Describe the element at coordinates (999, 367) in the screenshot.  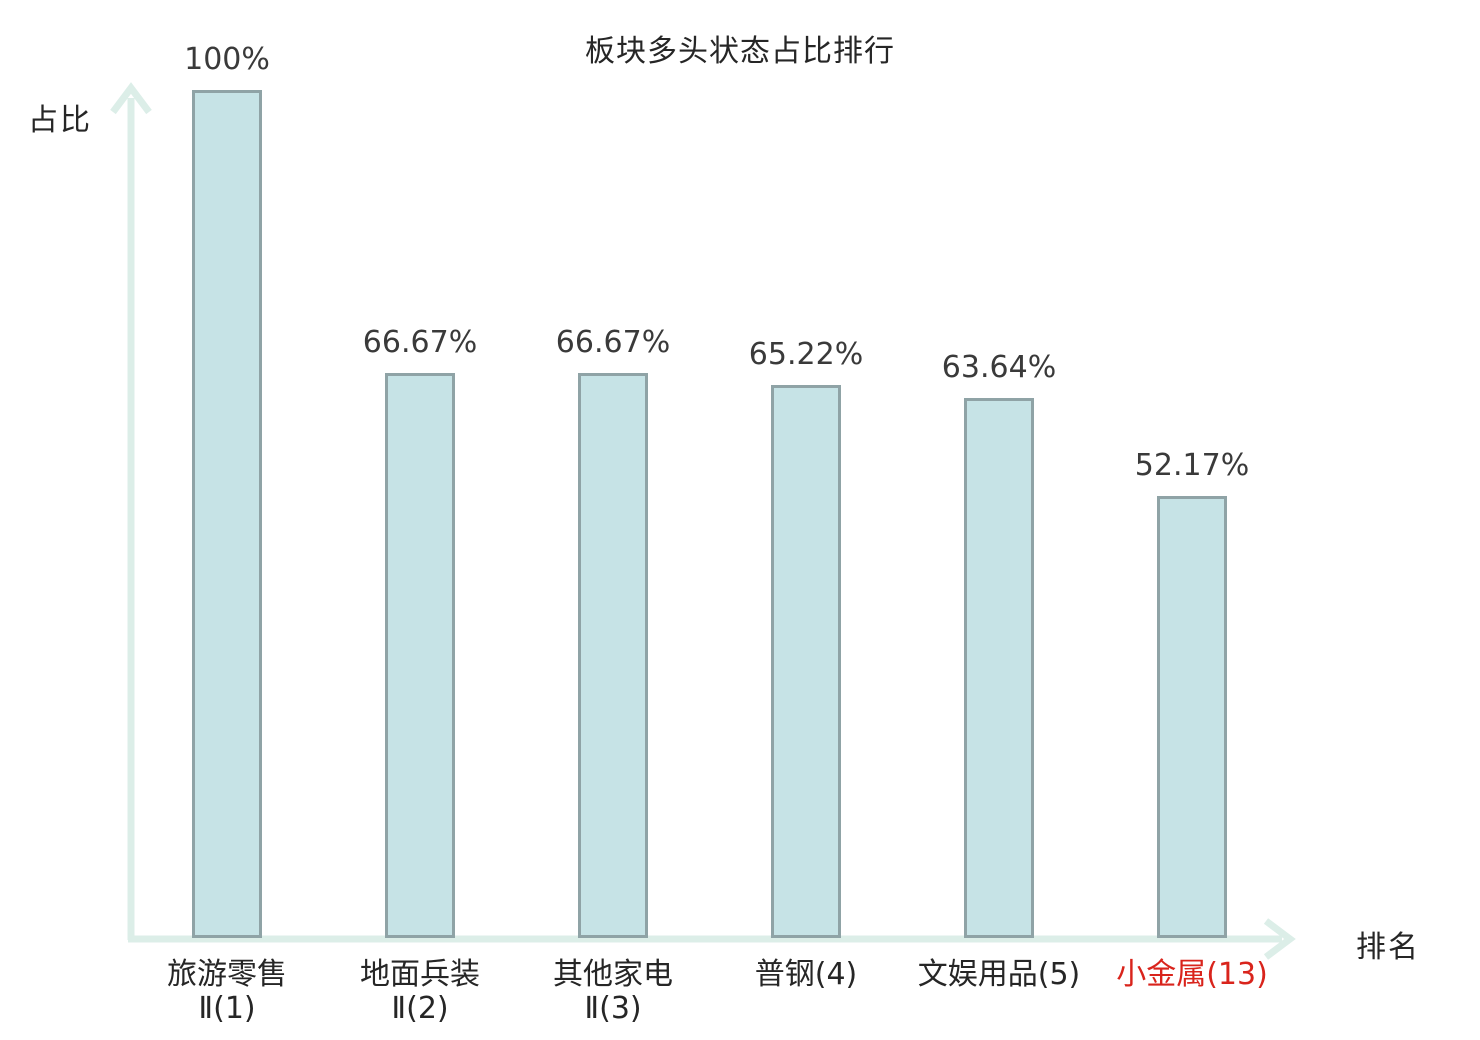
I see `bar-value-label: 63.64%` at that location.